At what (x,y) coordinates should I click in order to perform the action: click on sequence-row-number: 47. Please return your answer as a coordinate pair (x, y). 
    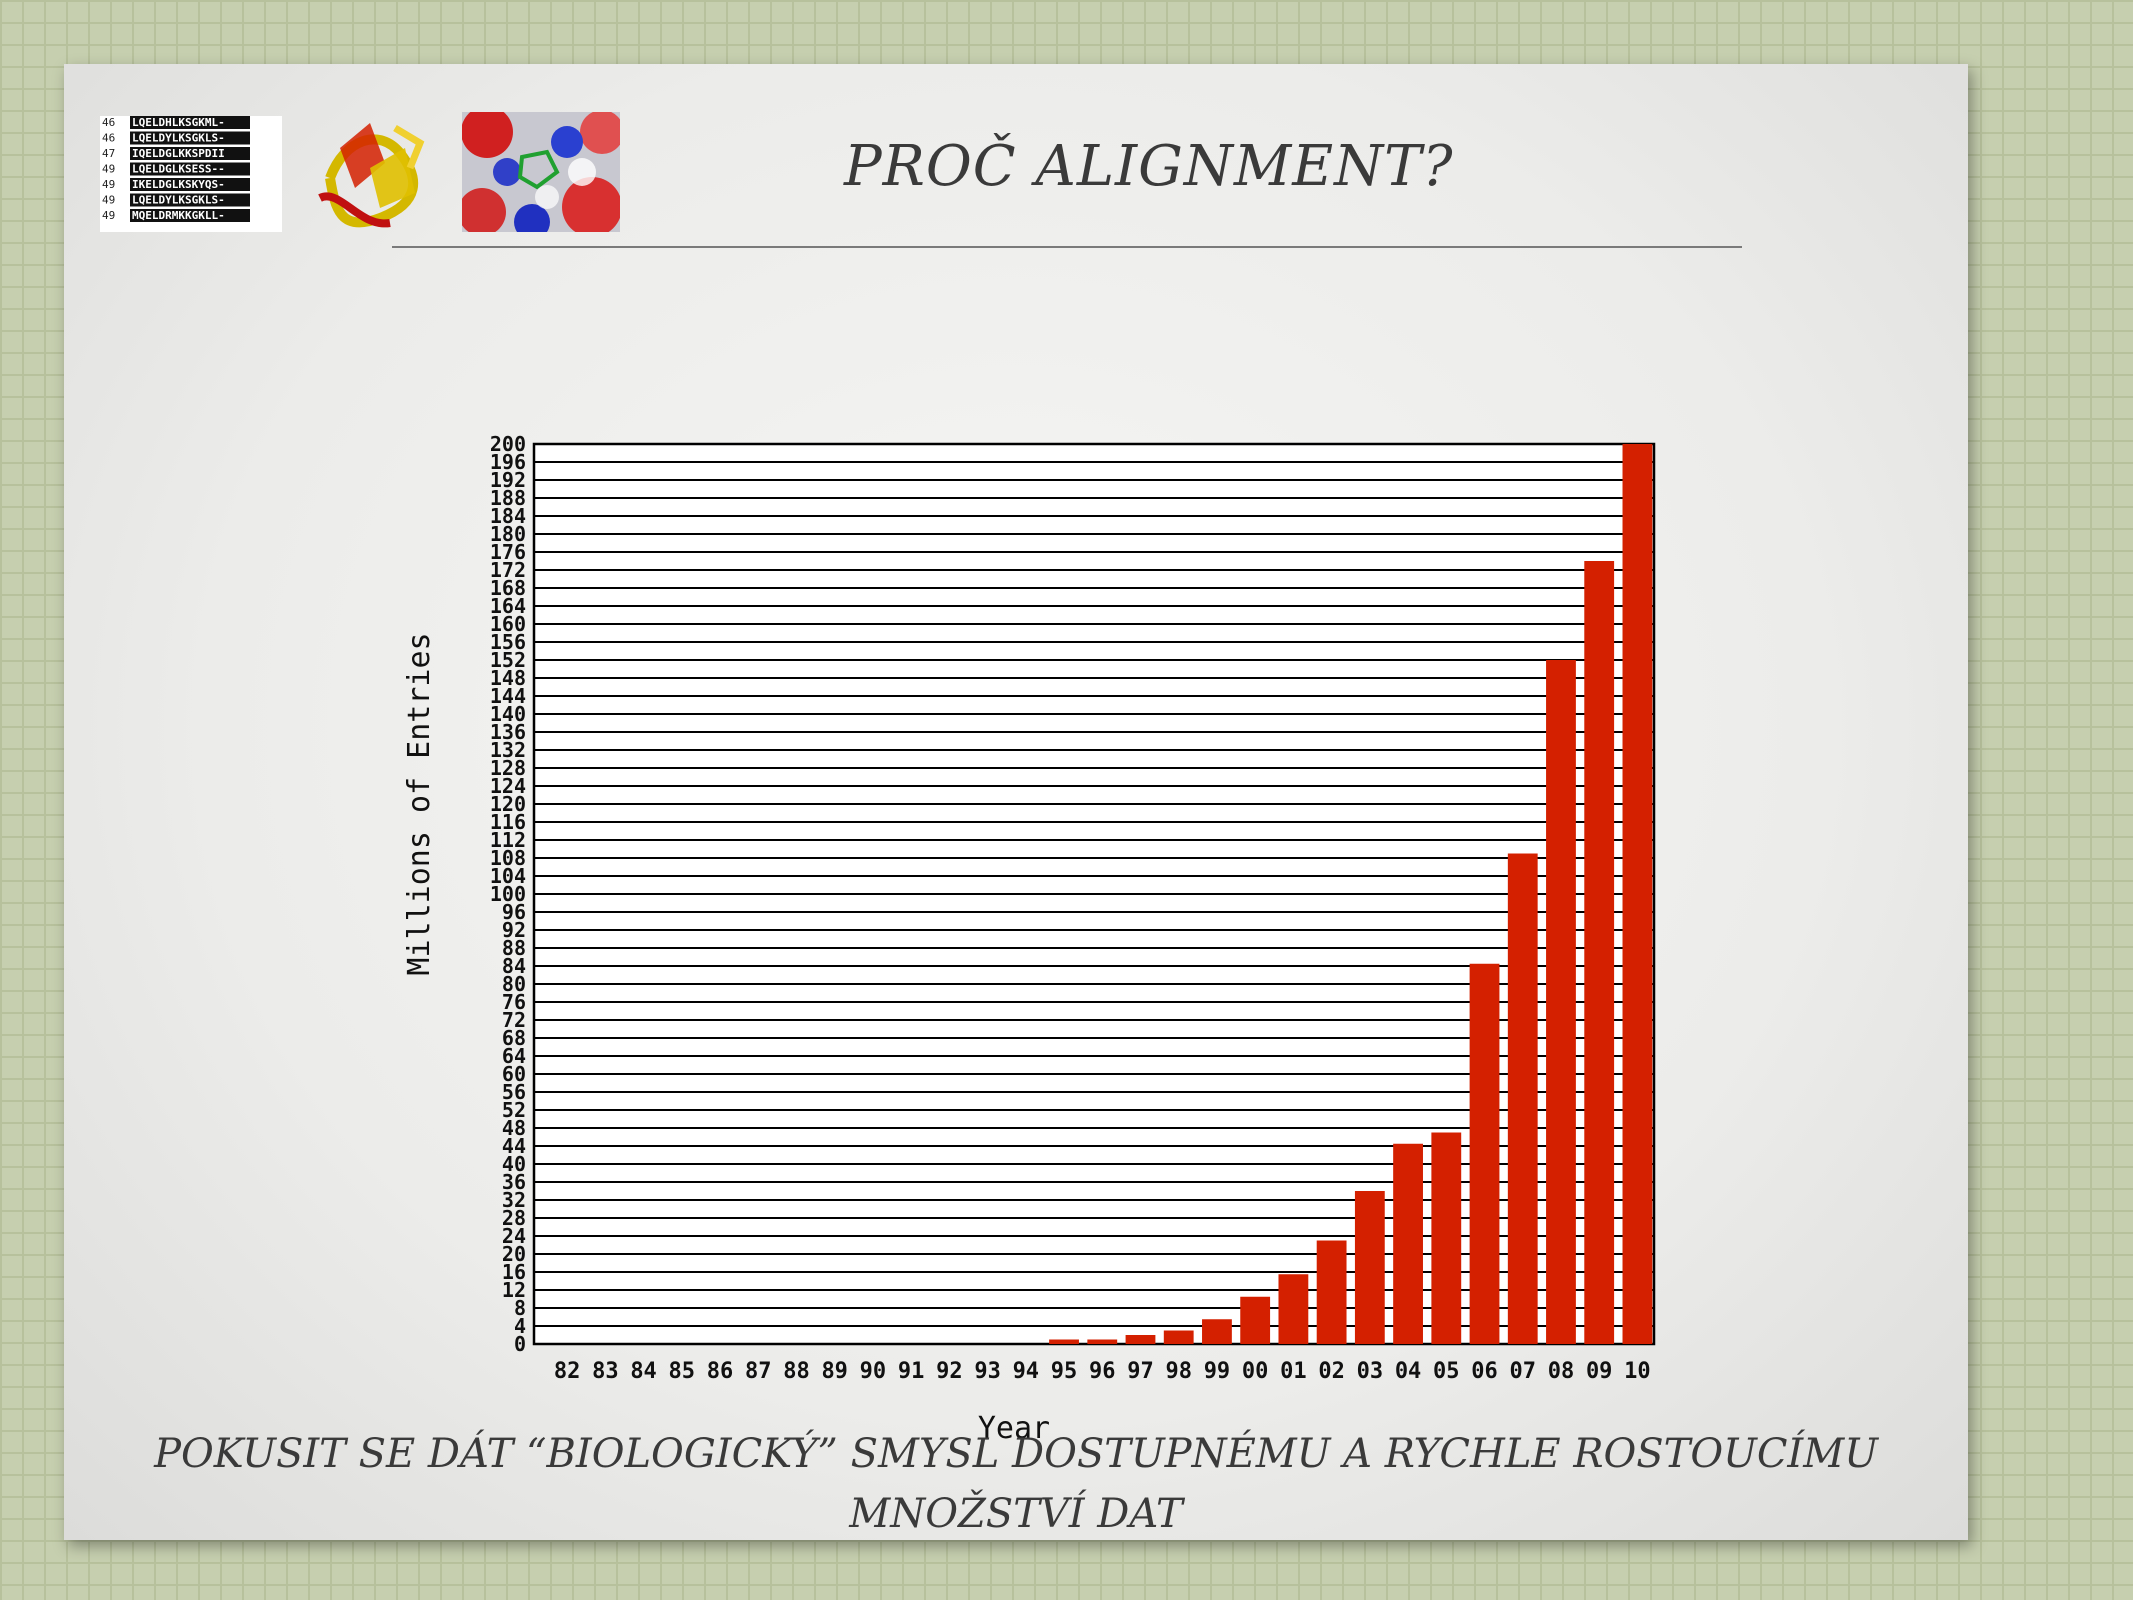
    Looking at the image, I should click on (108, 153).